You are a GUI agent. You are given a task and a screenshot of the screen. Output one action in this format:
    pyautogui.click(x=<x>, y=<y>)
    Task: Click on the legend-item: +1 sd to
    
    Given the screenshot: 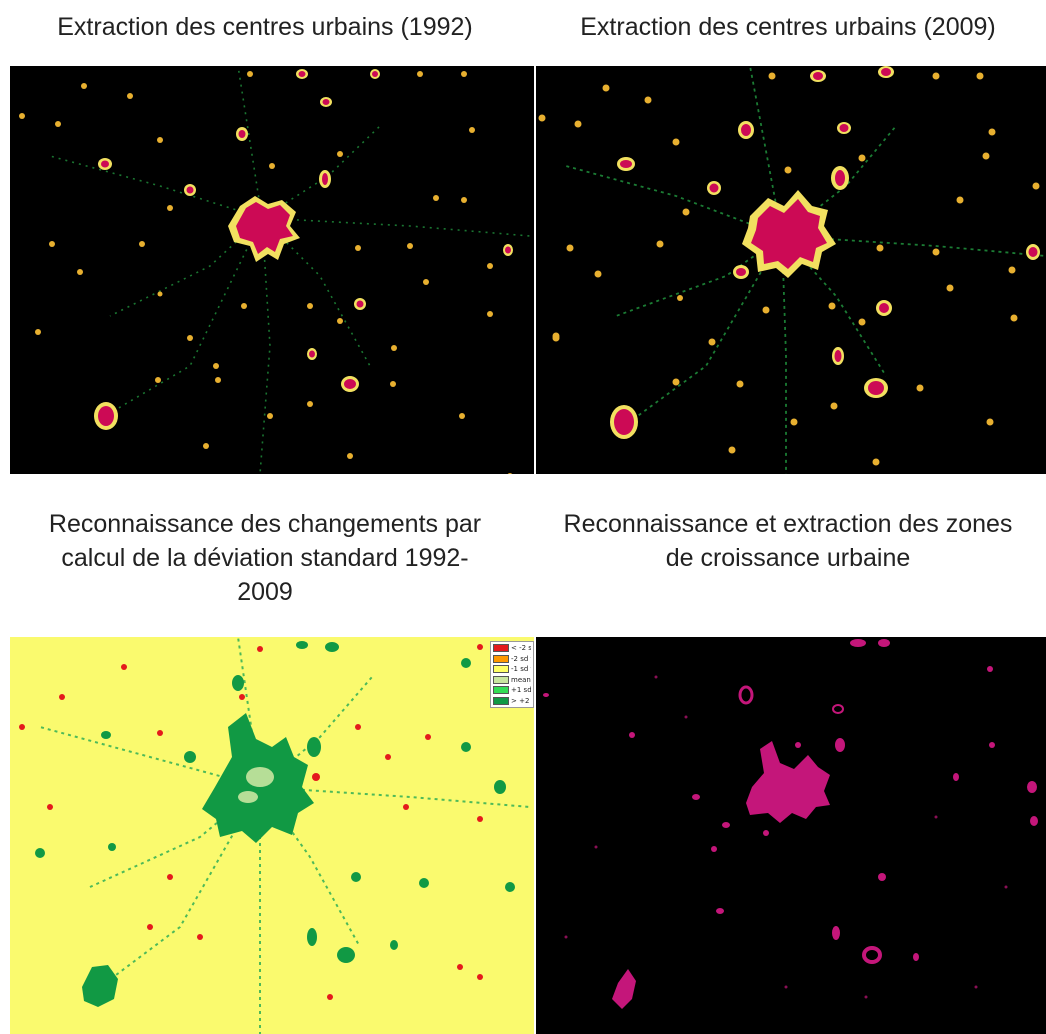 What is the action you would take?
    pyautogui.click(x=512, y=690)
    